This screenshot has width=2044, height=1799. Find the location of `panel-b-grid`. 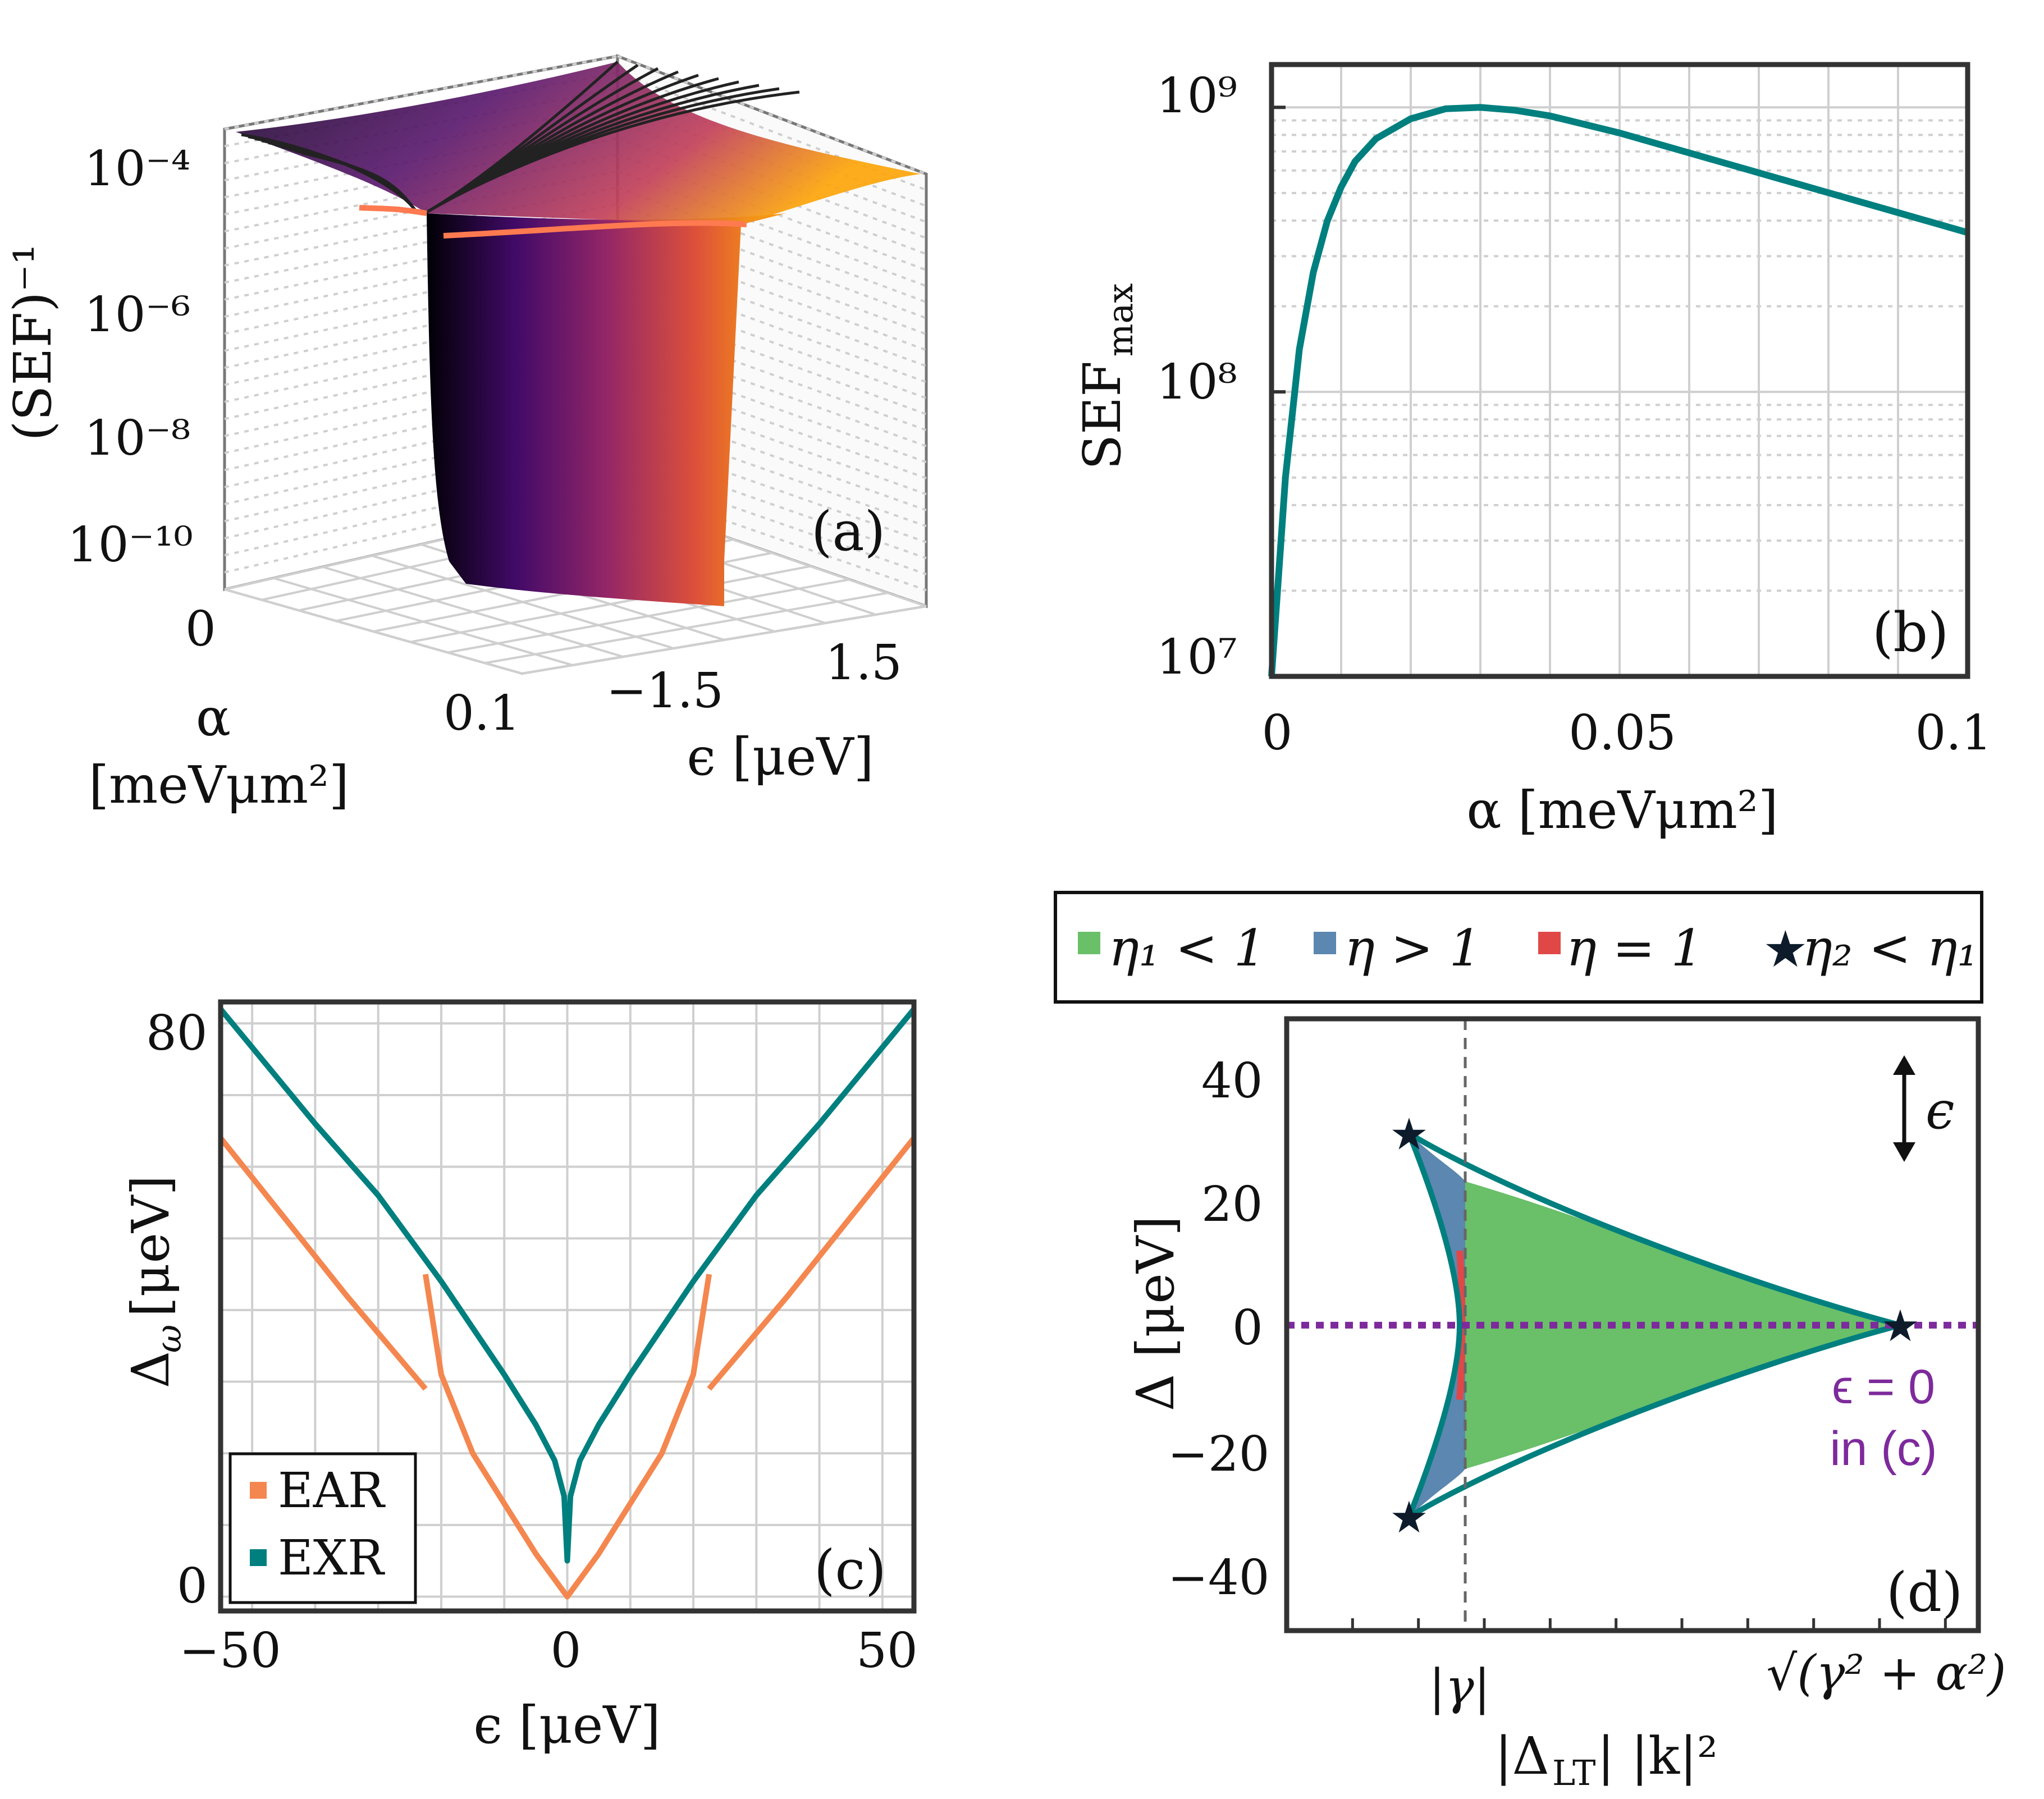

panel-b-grid is located at coordinates (1620, 371).